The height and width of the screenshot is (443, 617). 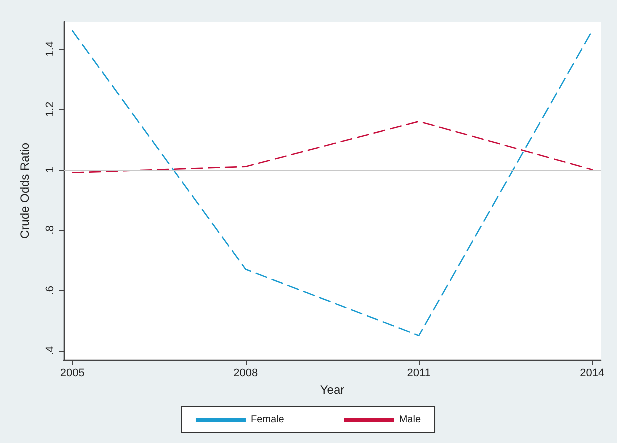 I want to click on x-axis-title: Year, so click(x=332, y=390).